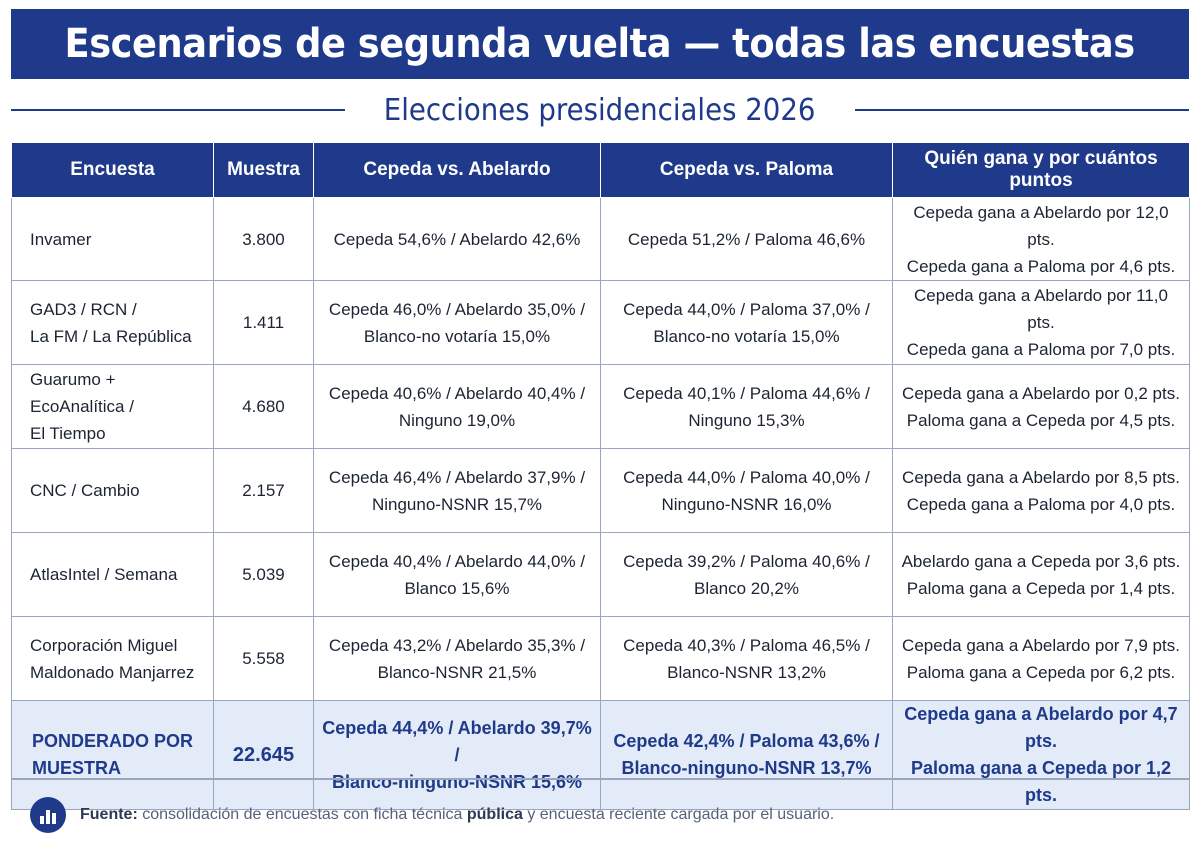 The image size is (1200, 849). What do you see at coordinates (113, 741) in the screenshot?
I see `cell-line: PONDERADO POR` at bounding box center [113, 741].